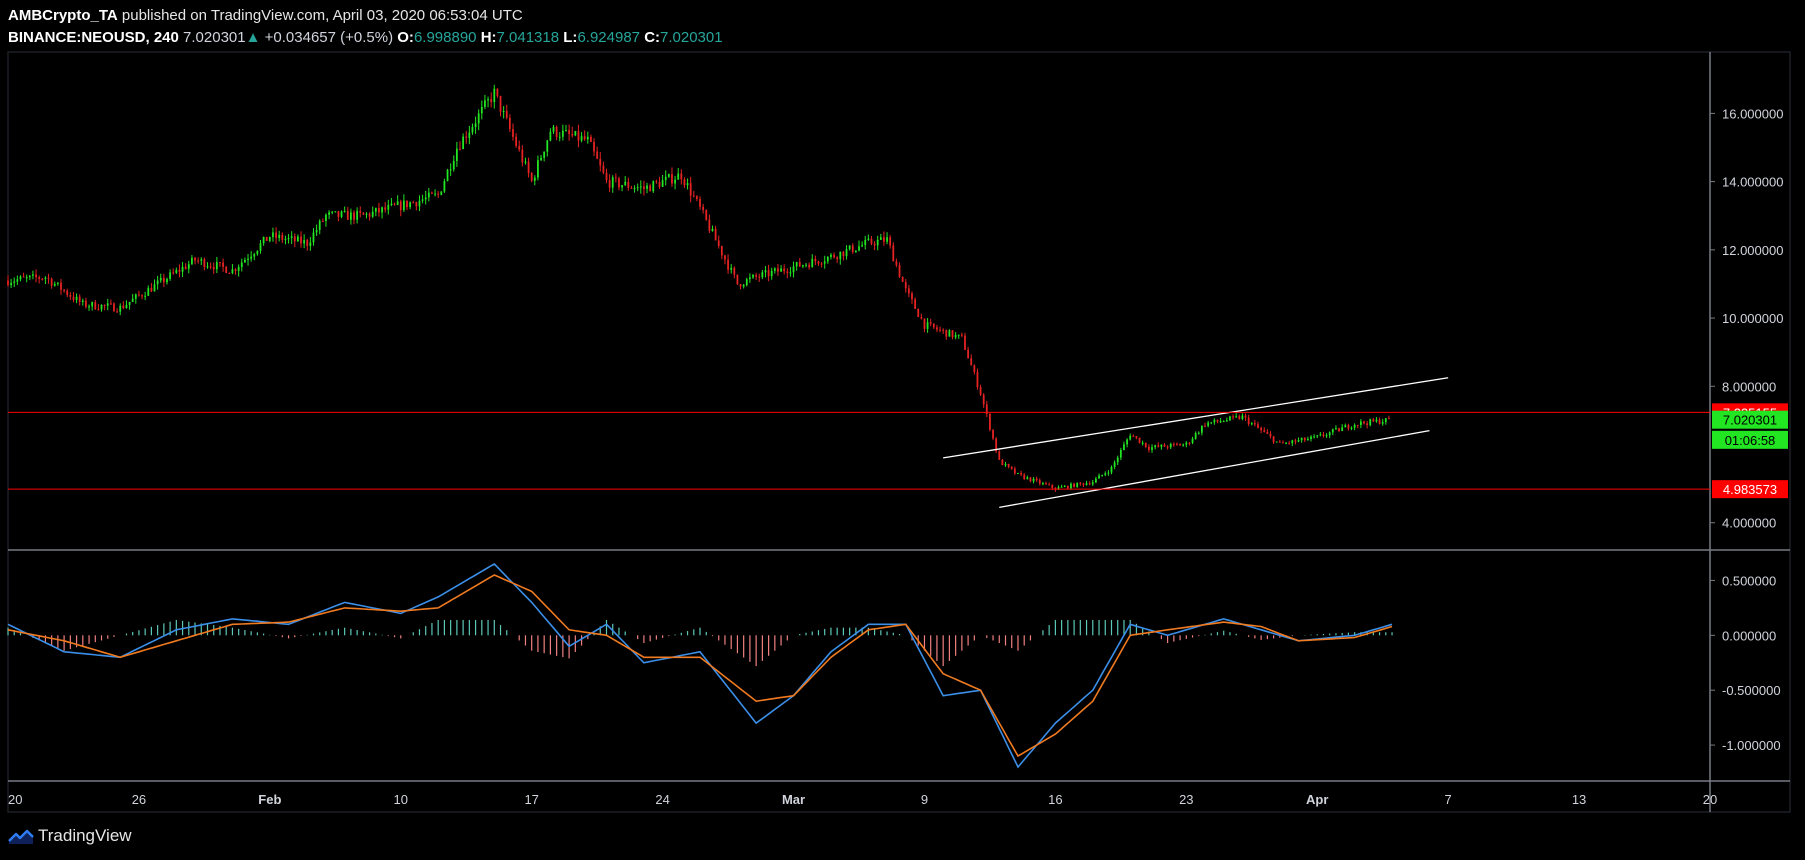 The height and width of the screenshot is (860, 1805). I want to click on channel-trendline, so click(1196, 418).